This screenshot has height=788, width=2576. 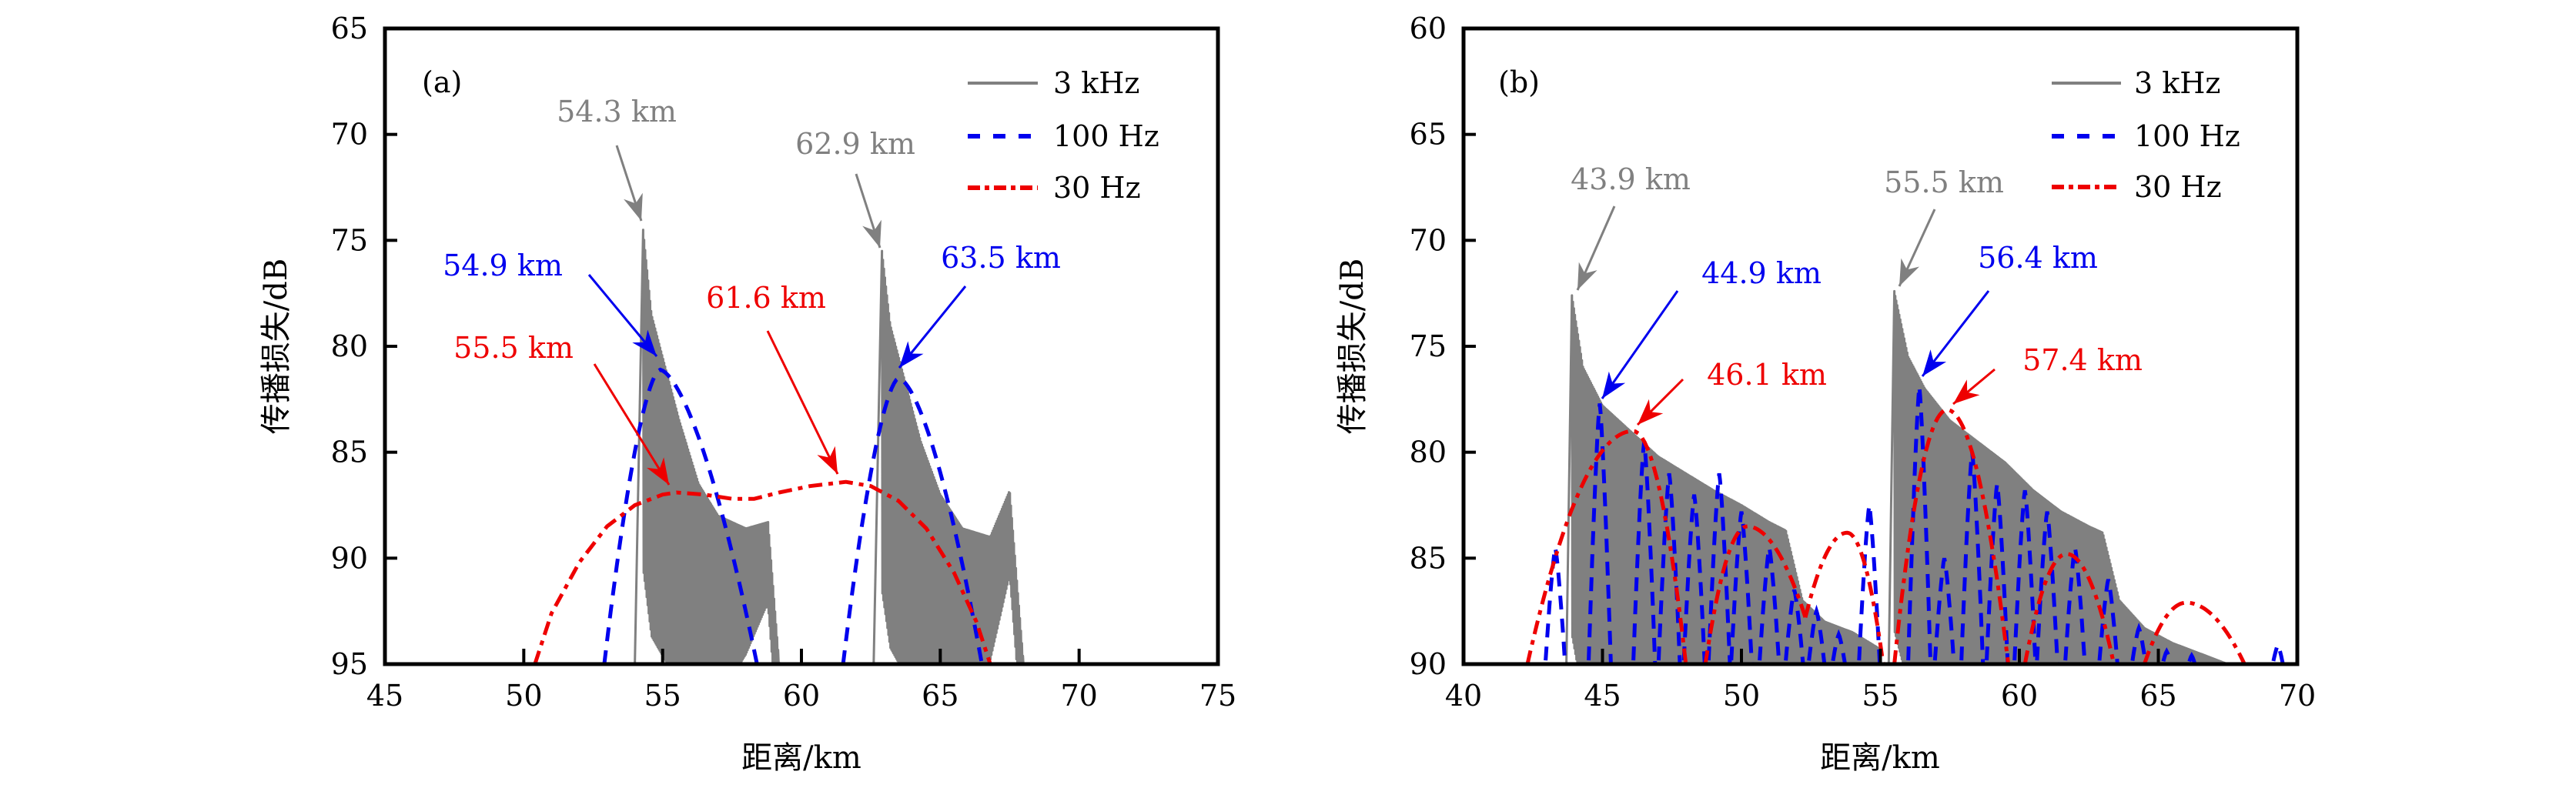 I want to click on annotation: 44.9 km, so click(x=1711, y=327).